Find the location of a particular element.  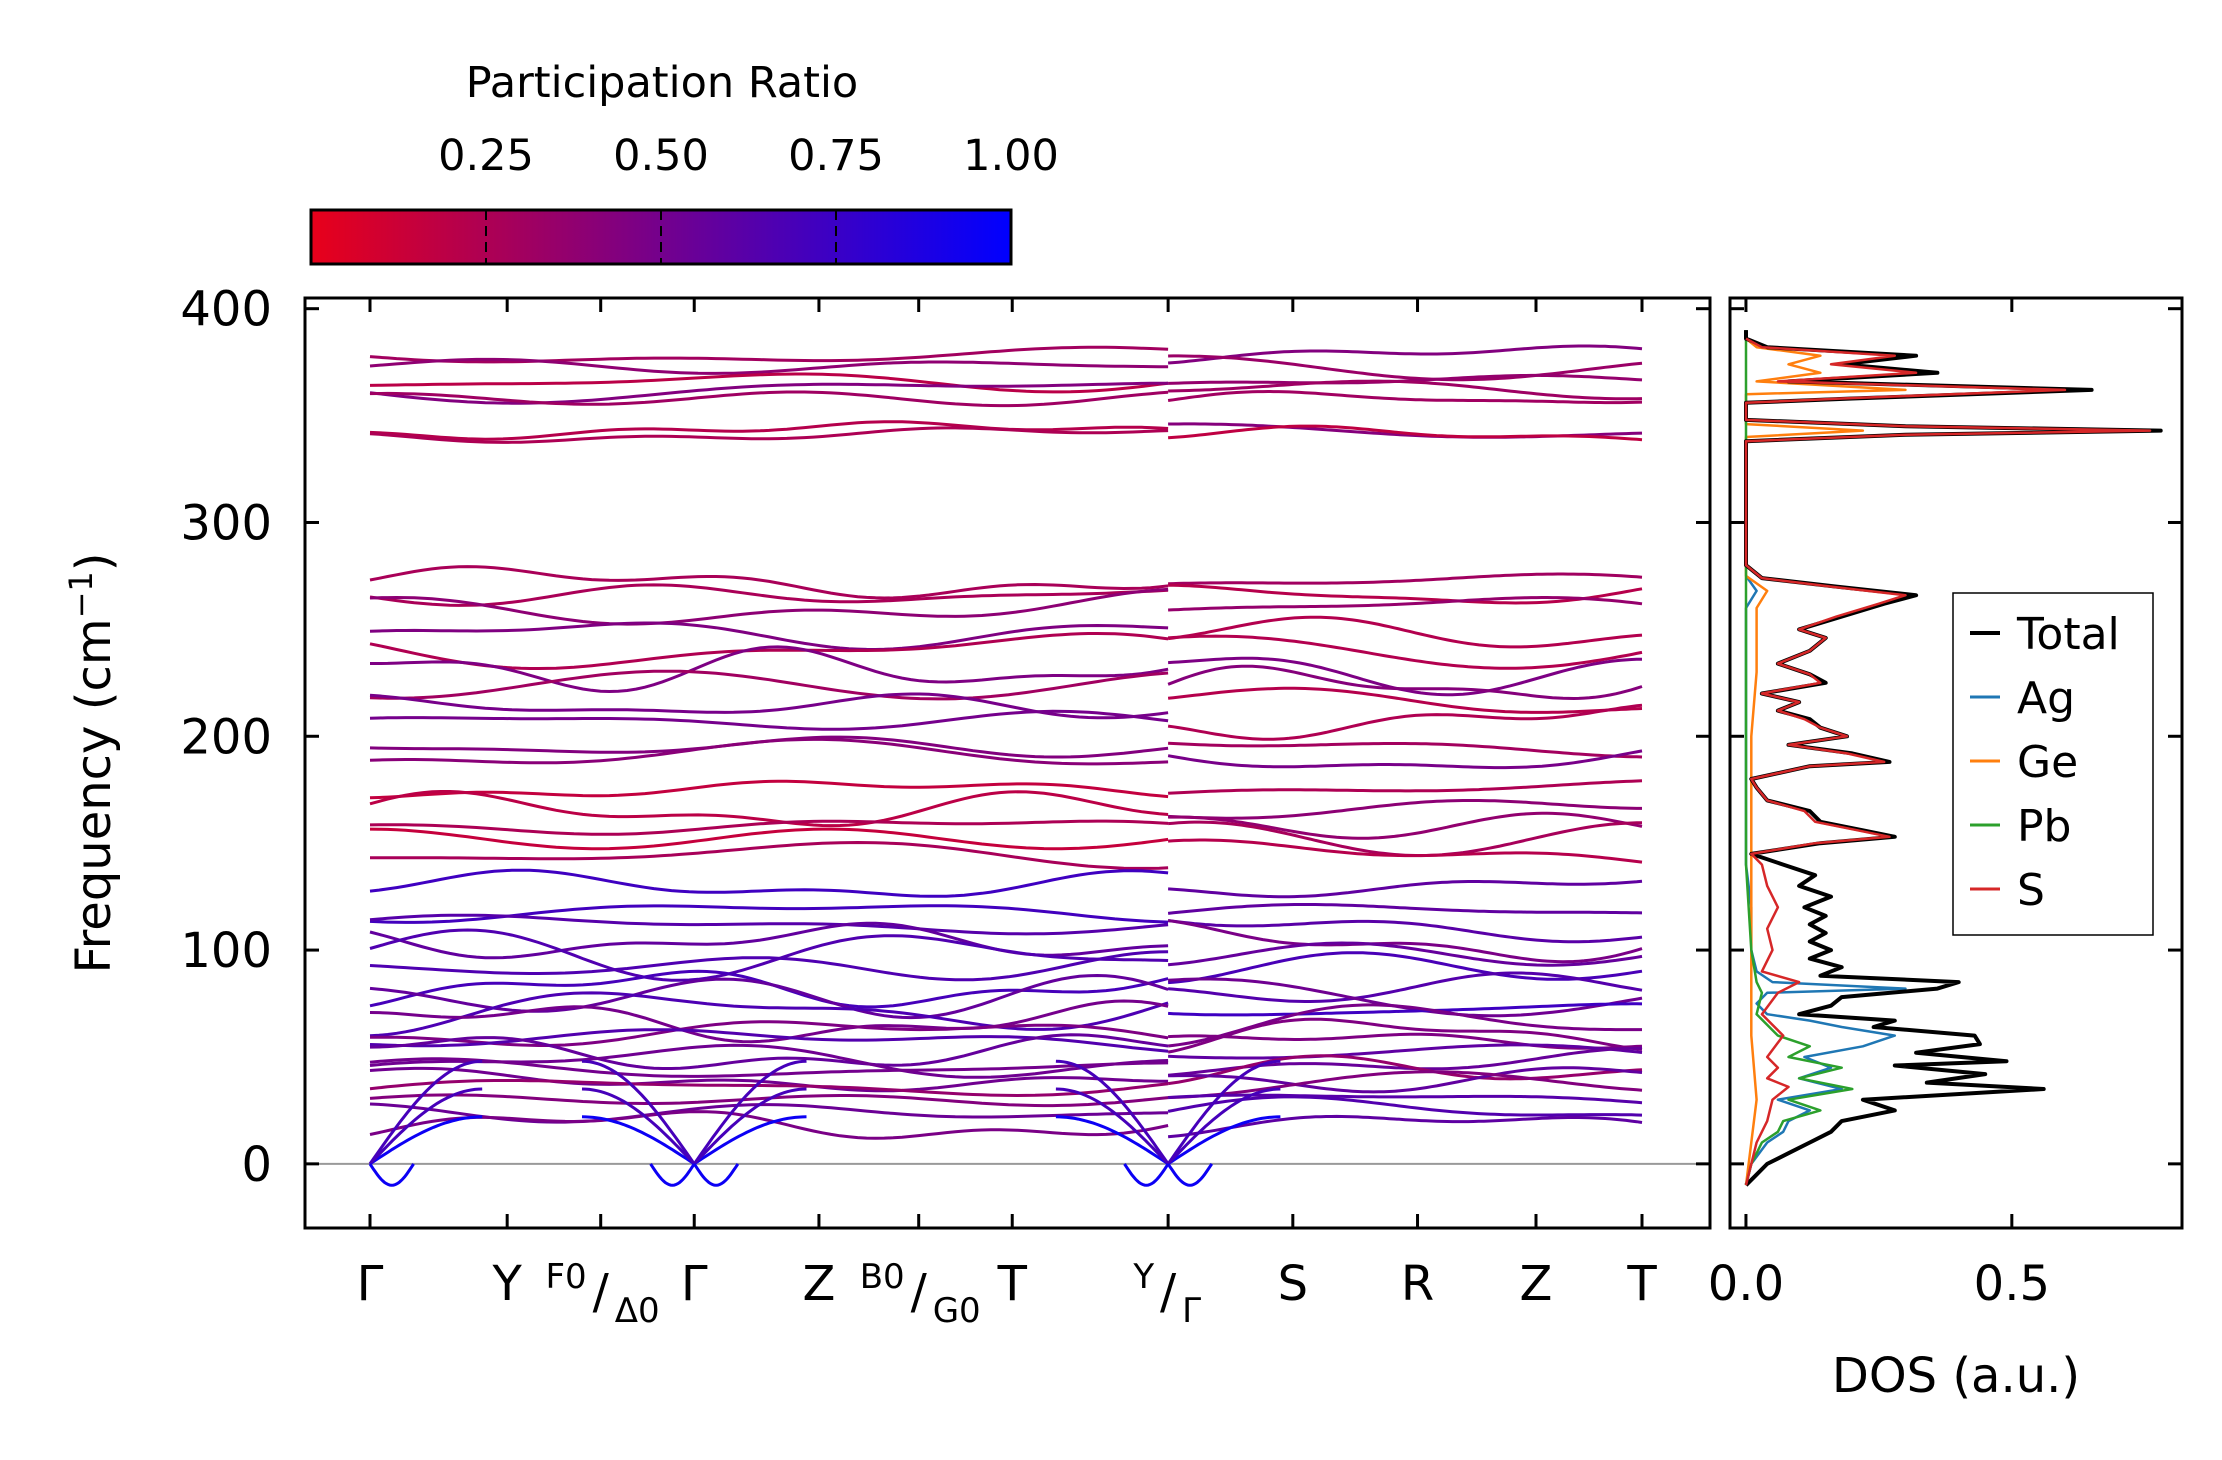

colorbar-ticks: 0.25 0.50 0.75 1.00 is located at coordinates (748, 197).